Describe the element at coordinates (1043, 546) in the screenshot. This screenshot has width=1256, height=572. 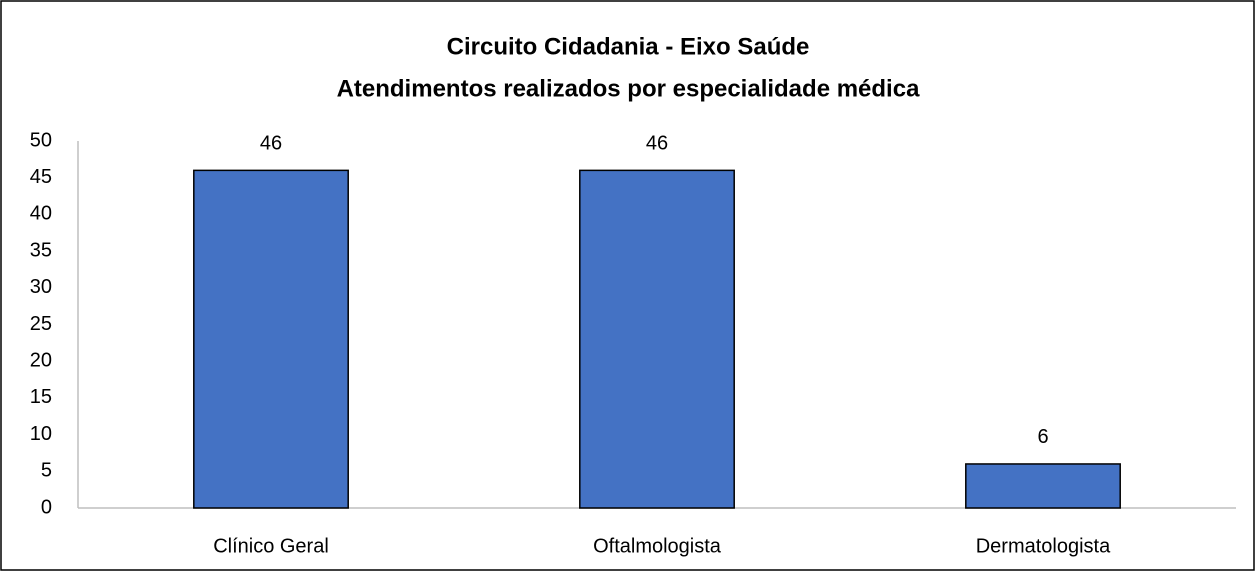
I see `x-tick-label: Dermatologista` at that location.